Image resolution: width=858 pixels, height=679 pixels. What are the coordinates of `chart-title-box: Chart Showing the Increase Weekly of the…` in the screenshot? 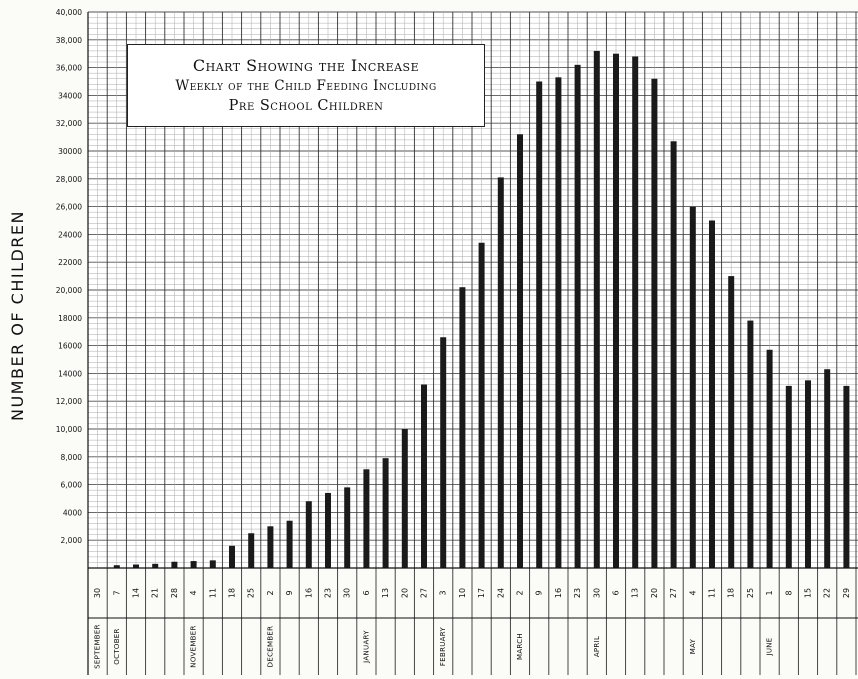 It's located at (306, 85).